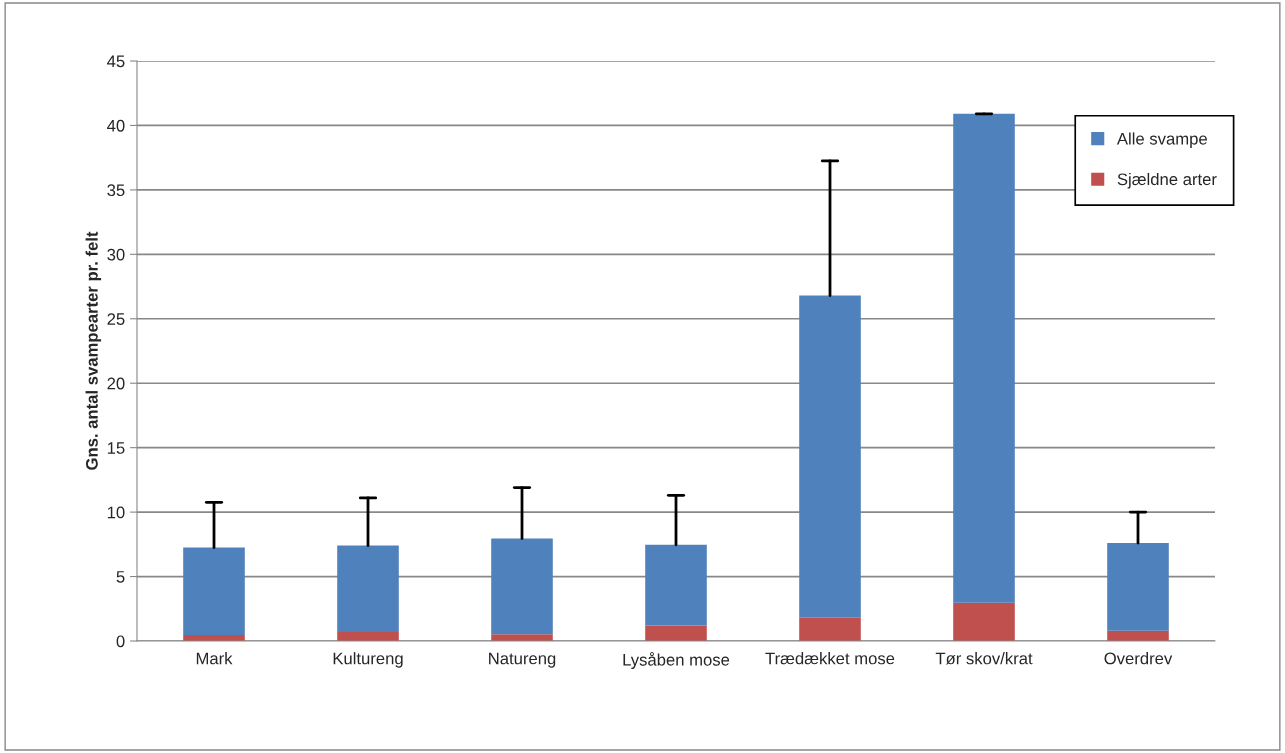 The width and height of the screenshot is (1285, 753). I want to click on y-tick-label: 20, so click(116, 383).